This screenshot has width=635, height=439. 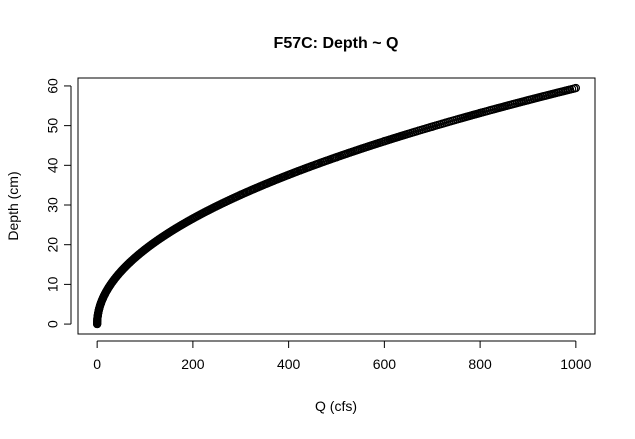 I want to click on y-axis: 0 10 20 30 40 50 60, so click(x=58, y=203).